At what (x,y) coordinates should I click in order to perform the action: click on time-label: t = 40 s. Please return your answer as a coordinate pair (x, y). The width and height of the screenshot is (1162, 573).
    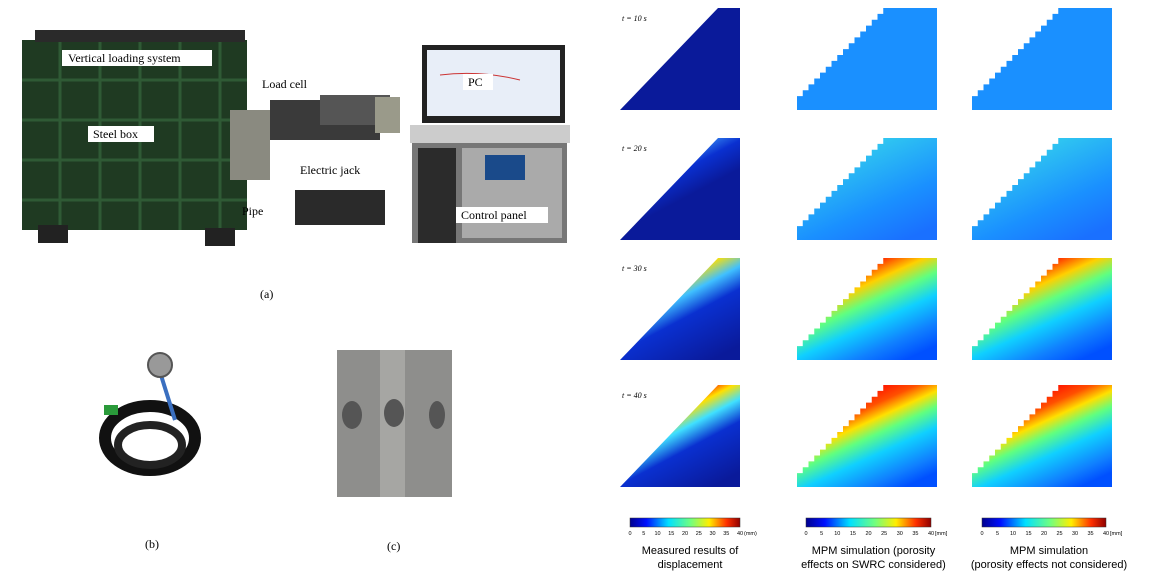
    Looking at the image, I should click on (634, 395).